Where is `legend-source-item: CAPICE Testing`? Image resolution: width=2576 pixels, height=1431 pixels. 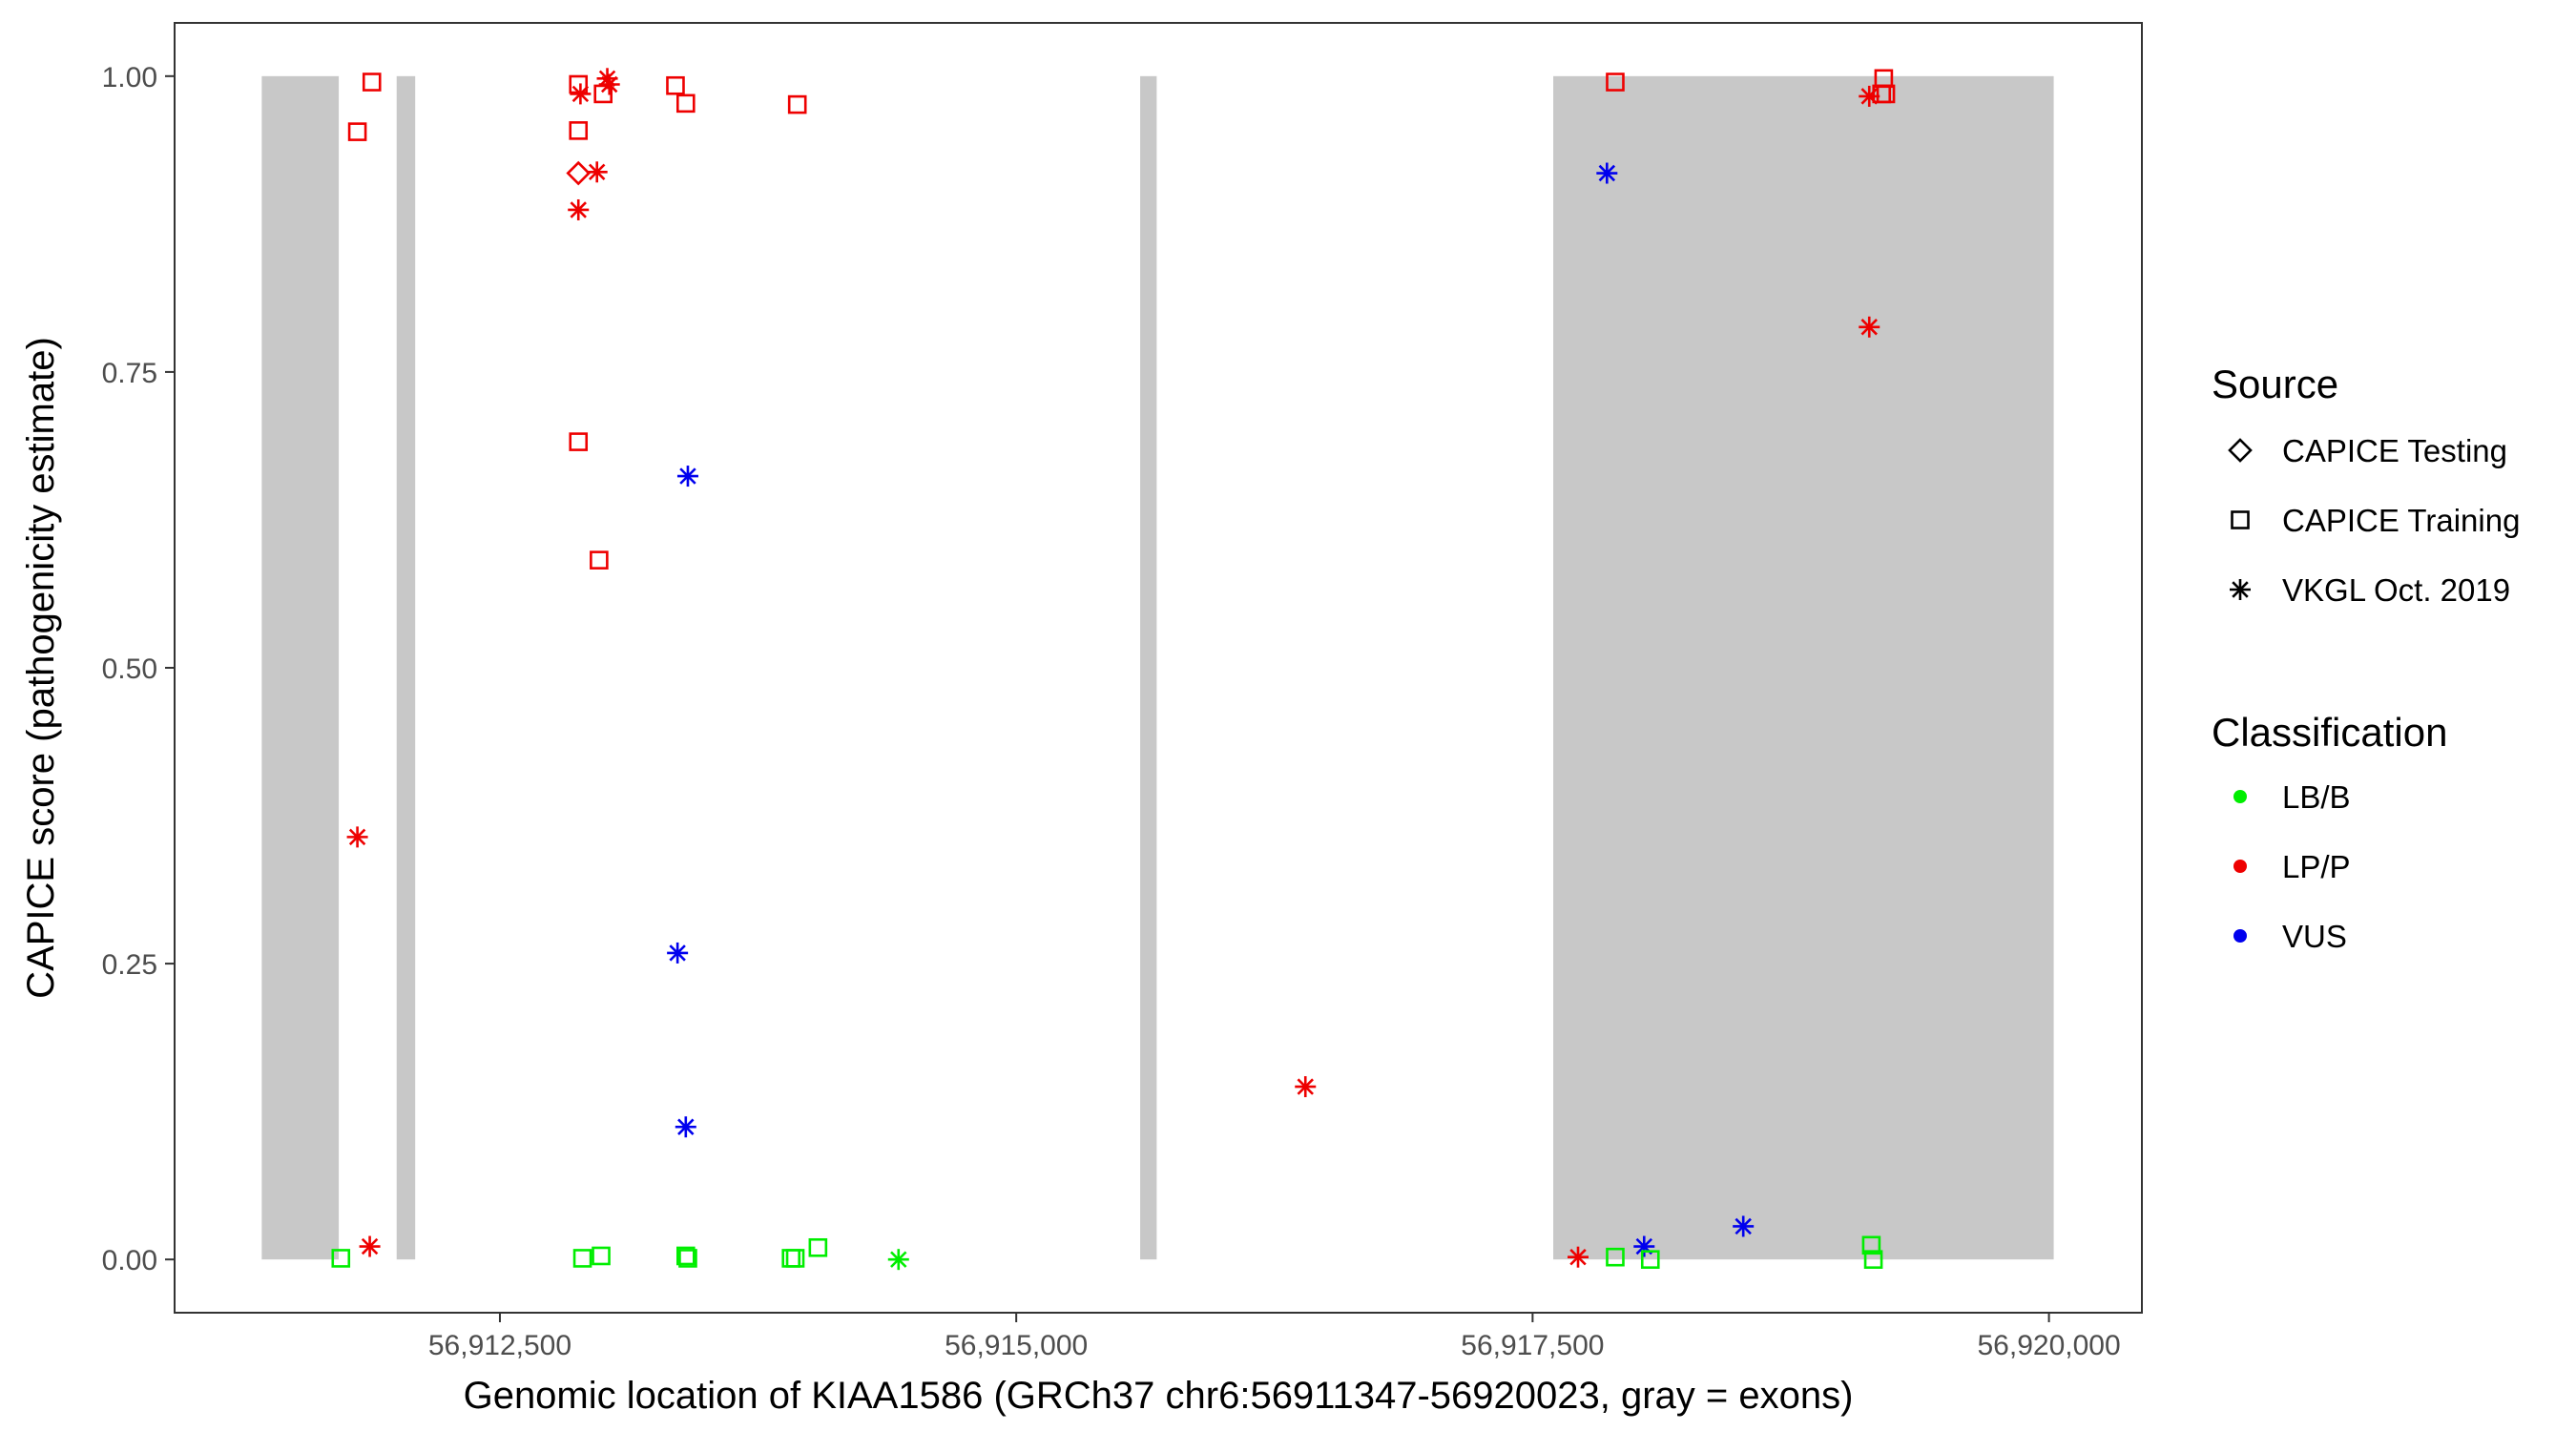
legend-source-item: CAPICE Testing is located at coordinates (2367, 450).